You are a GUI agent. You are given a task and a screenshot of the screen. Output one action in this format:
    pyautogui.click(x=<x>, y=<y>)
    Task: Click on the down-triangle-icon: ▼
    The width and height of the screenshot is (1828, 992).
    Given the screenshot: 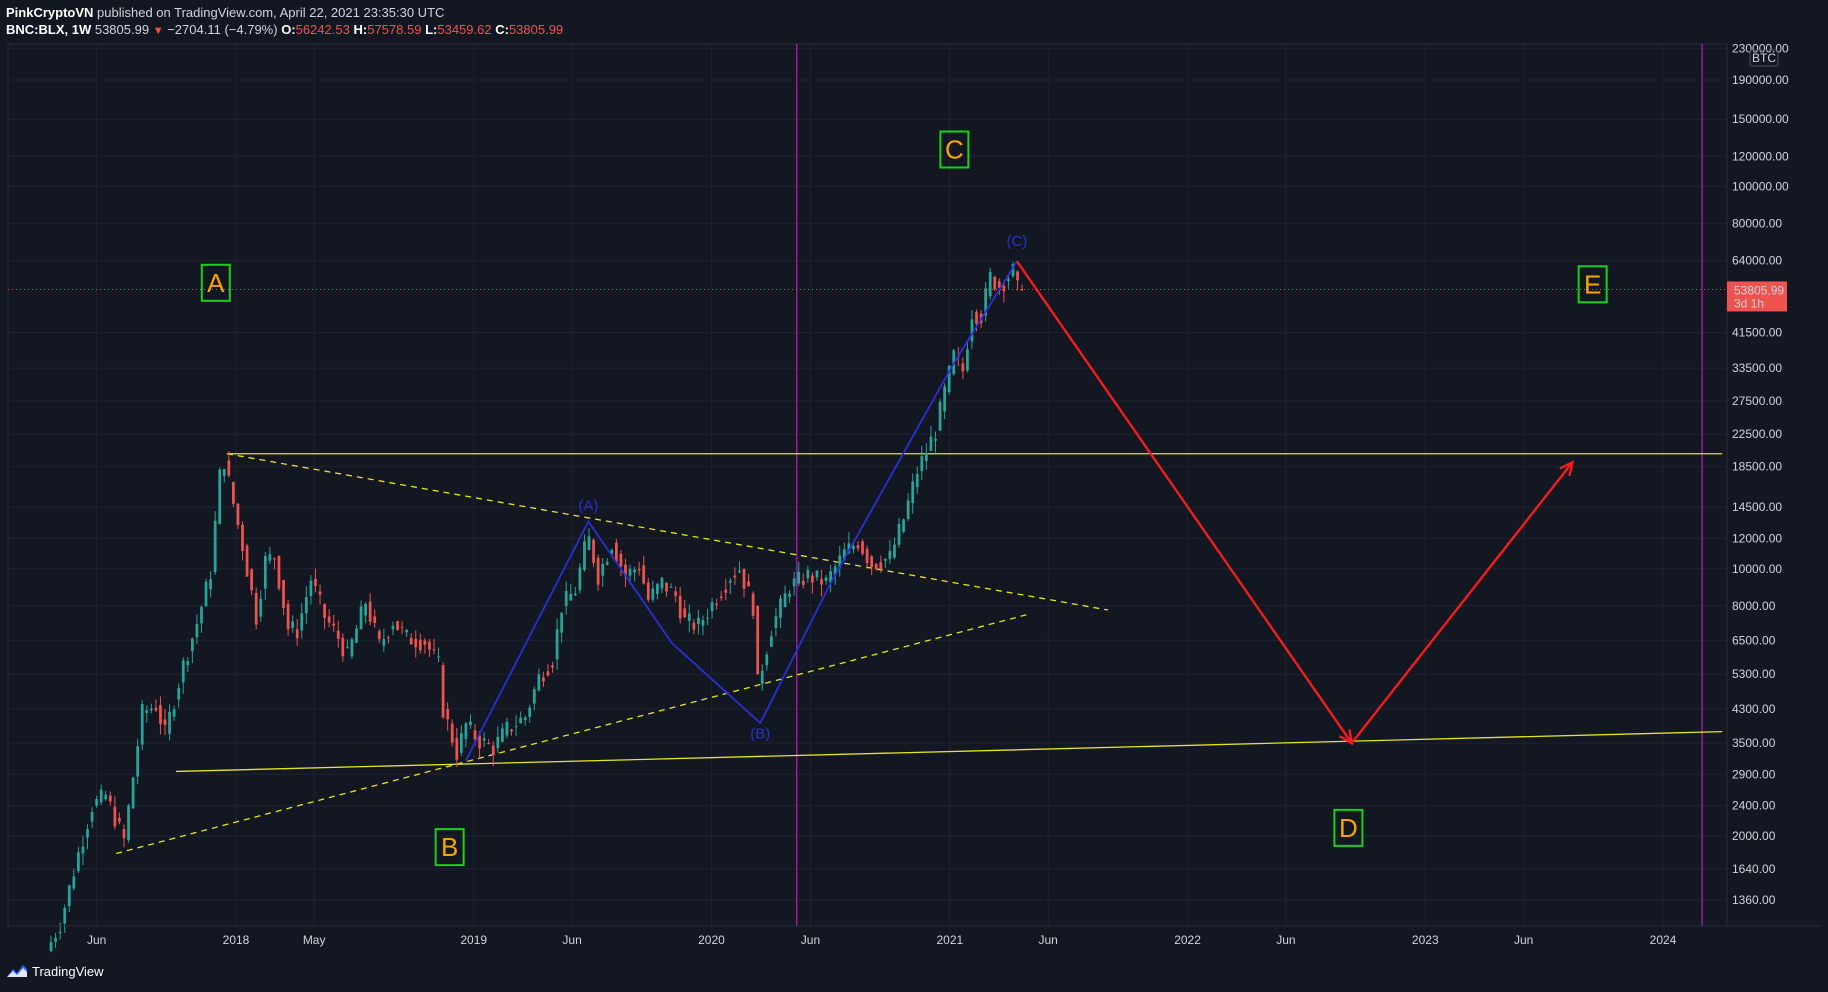 What is the action you would take?
    pyautogui.click(x=158, y=31)
    